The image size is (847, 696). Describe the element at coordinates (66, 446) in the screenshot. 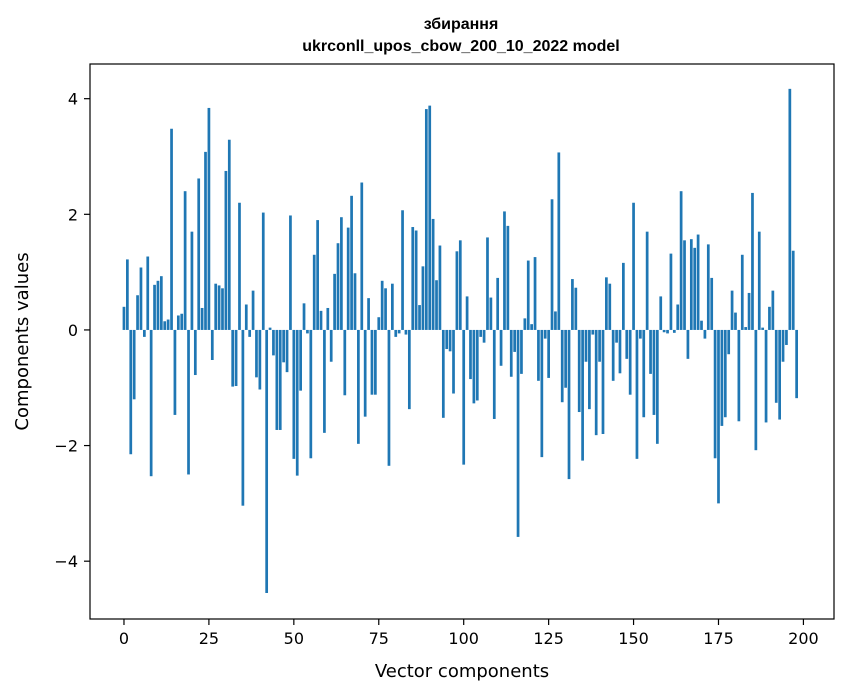

I see `y-tick-label: −2` at that location.